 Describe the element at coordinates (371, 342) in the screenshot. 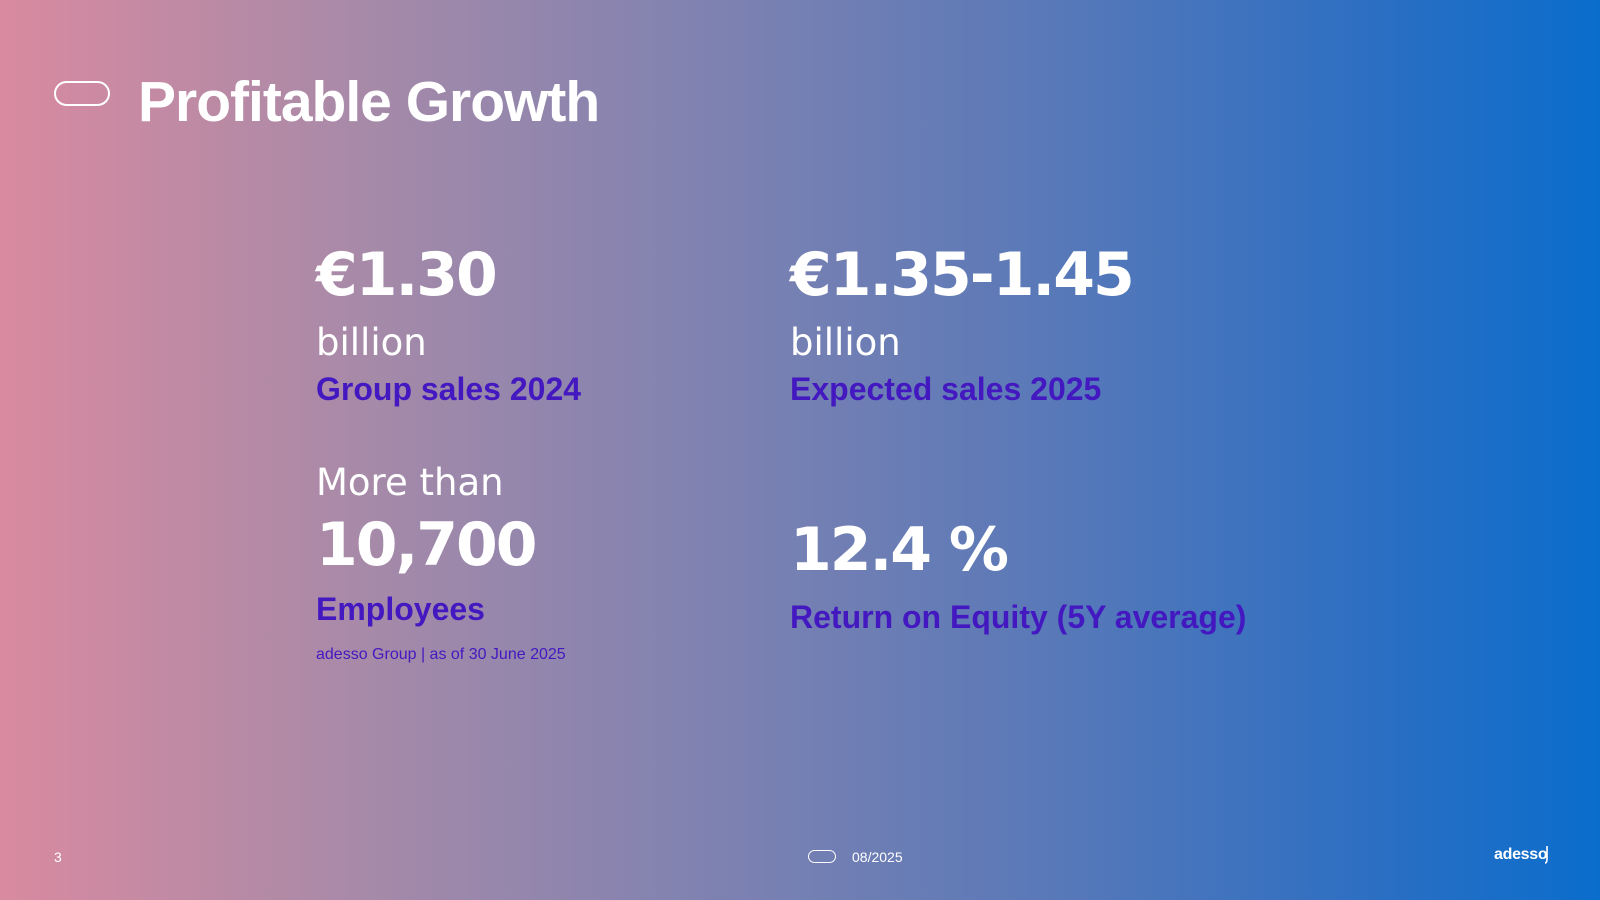

I see `group-sales-unit: billion` at that location.